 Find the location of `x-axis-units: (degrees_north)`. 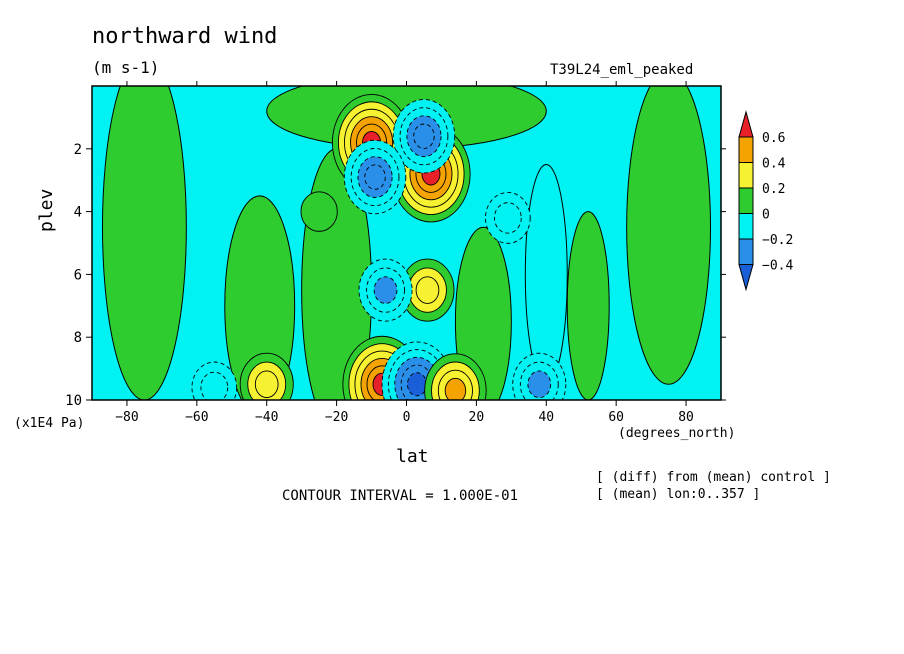

x-axis-units: (degrees_north) is located at coordinates (677, 433).